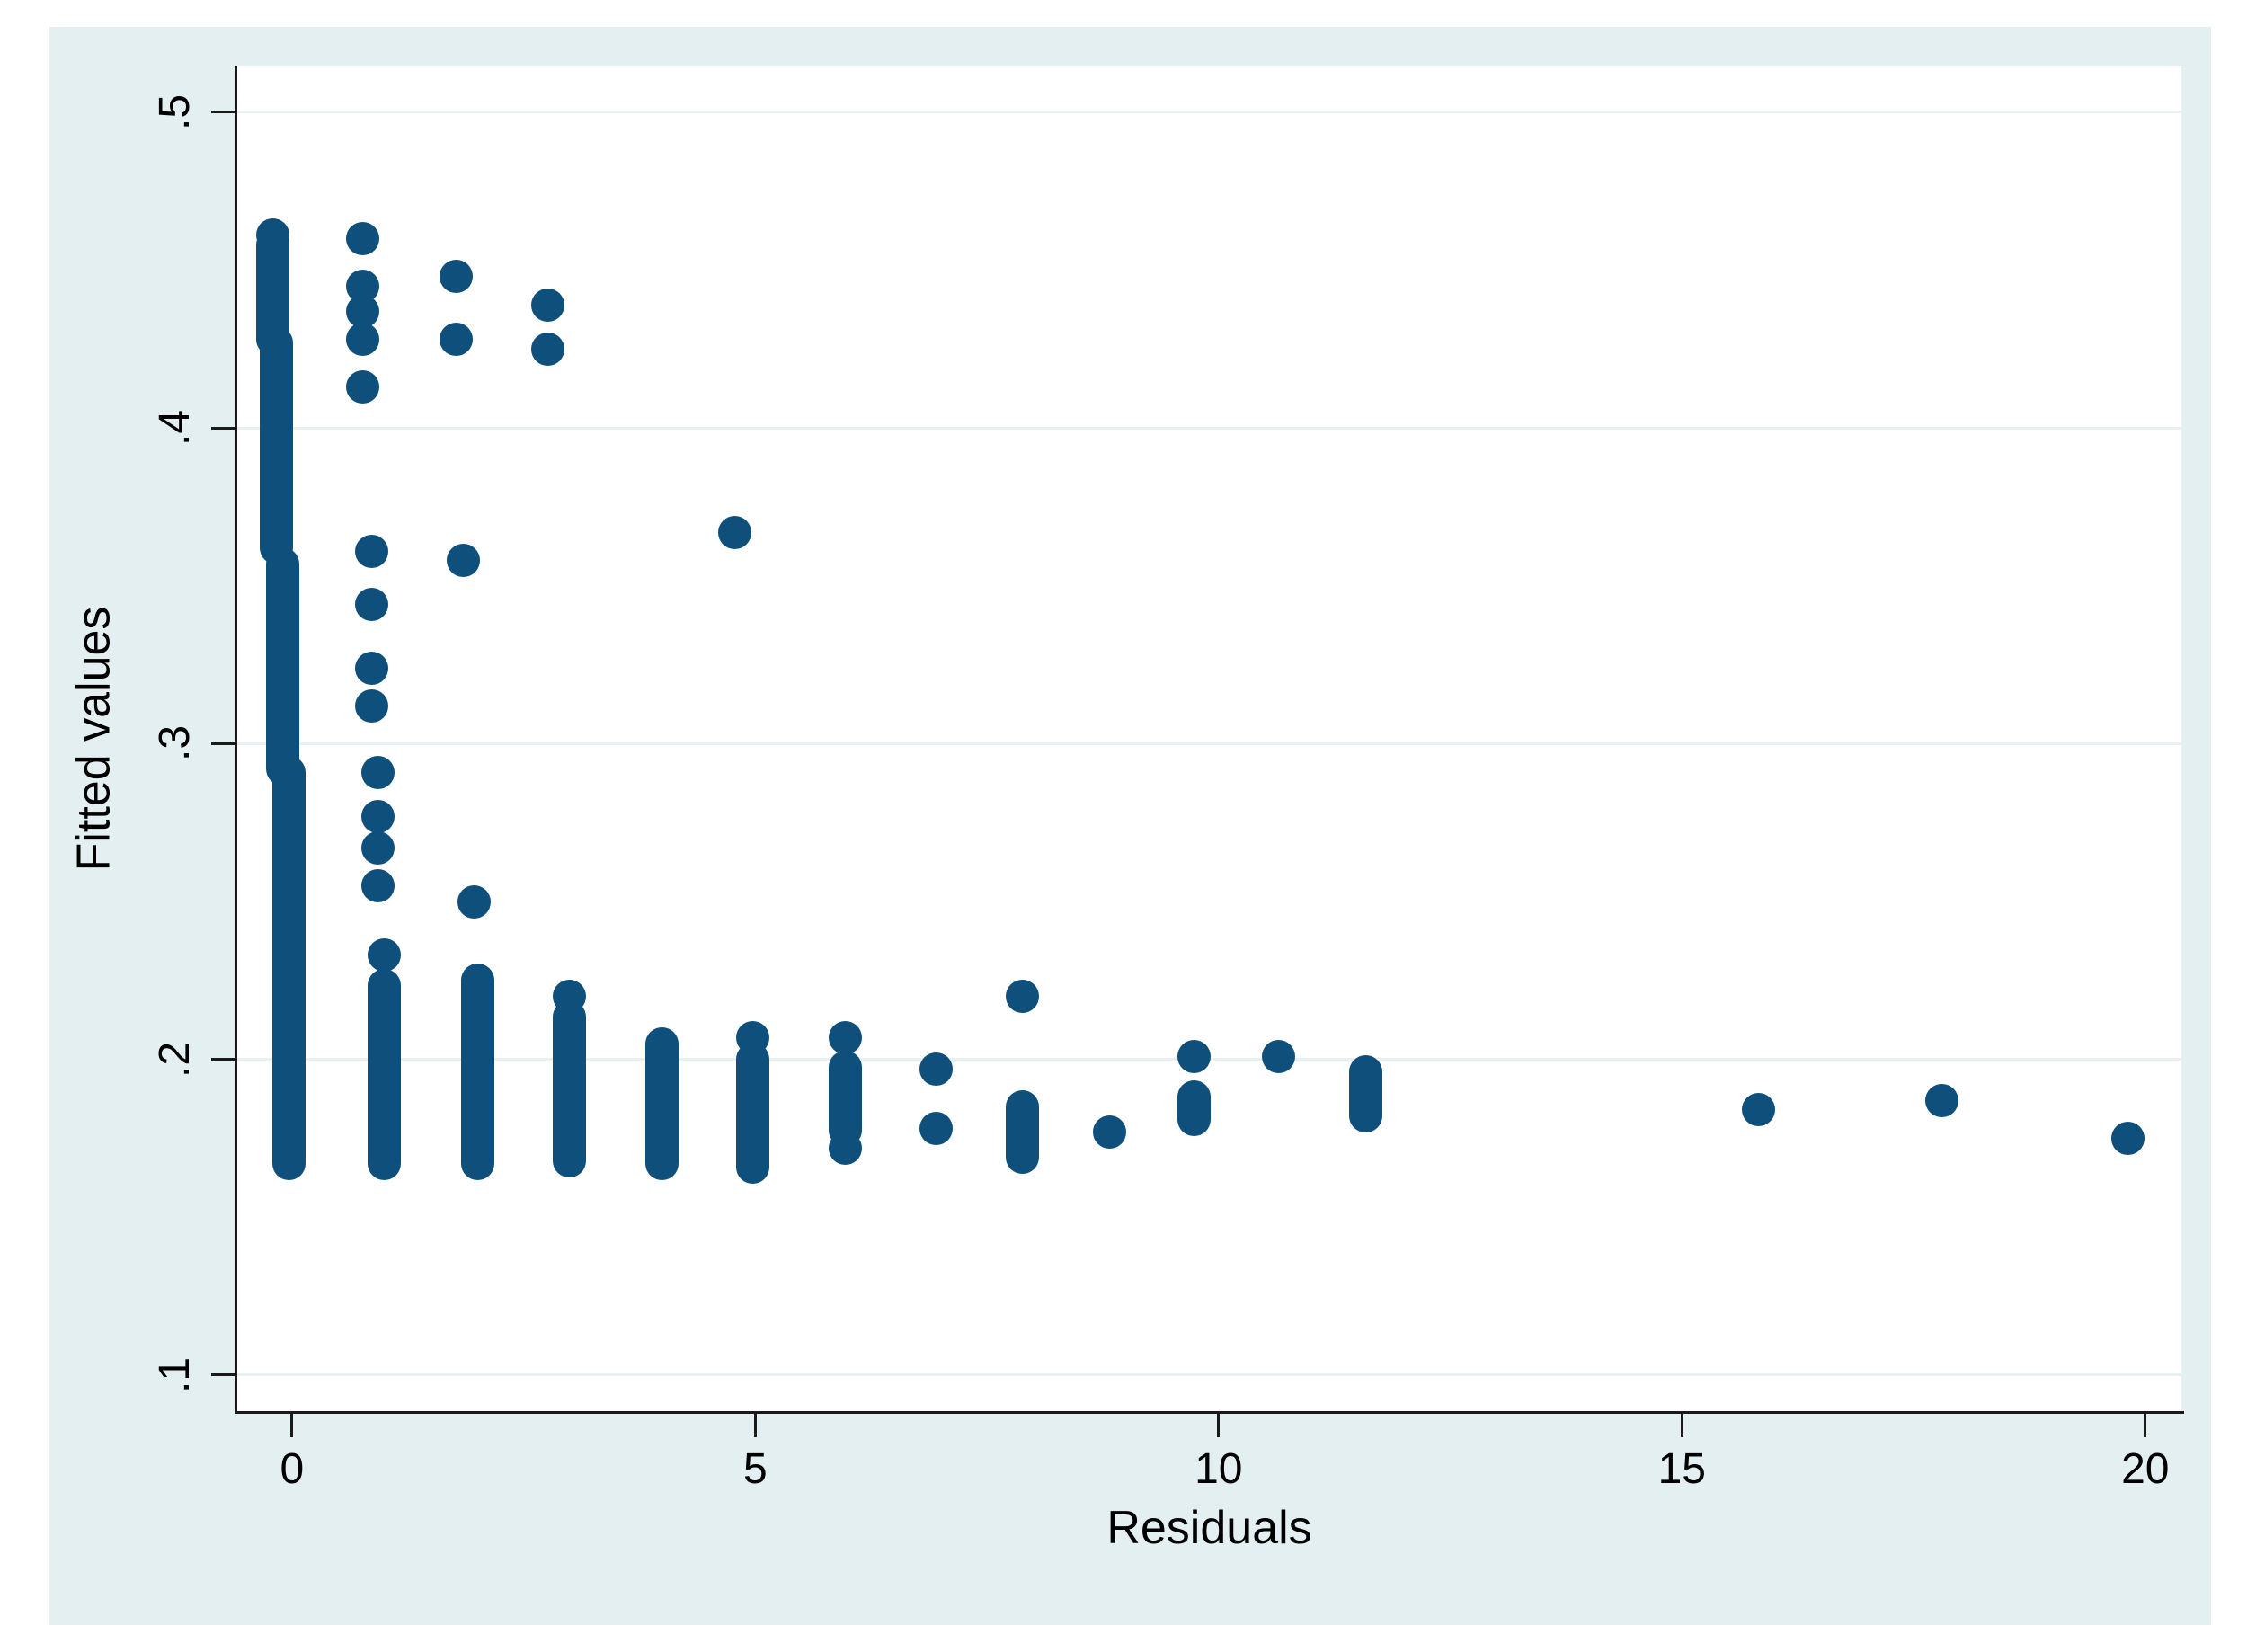  What do you see at coordinates (755, 1469) in the screenshot?
I see `x-tick-label: 5` at bounding box center [755, 1469].